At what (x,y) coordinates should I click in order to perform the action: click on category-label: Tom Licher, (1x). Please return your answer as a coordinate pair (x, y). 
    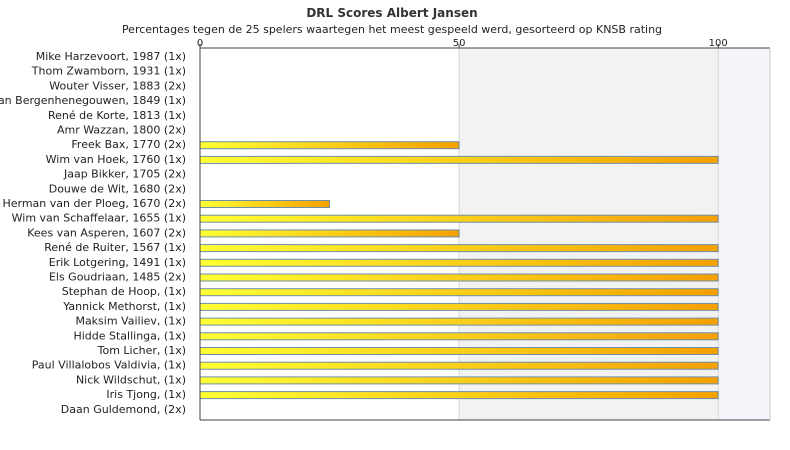
    Looking at the image, I should click on (141, 350).